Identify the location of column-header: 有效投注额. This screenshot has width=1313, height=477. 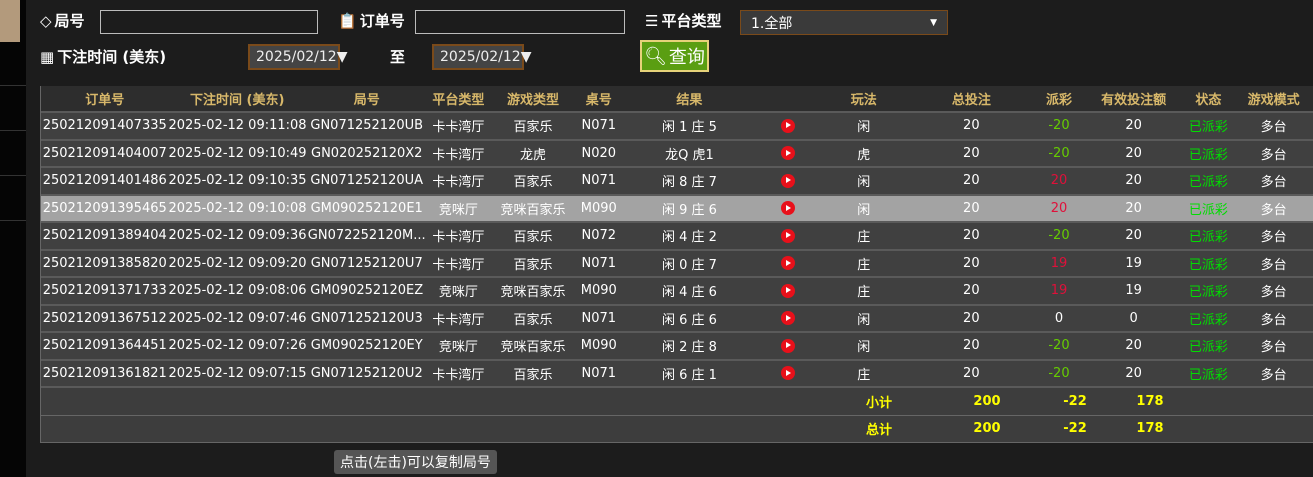
(1134, 100).